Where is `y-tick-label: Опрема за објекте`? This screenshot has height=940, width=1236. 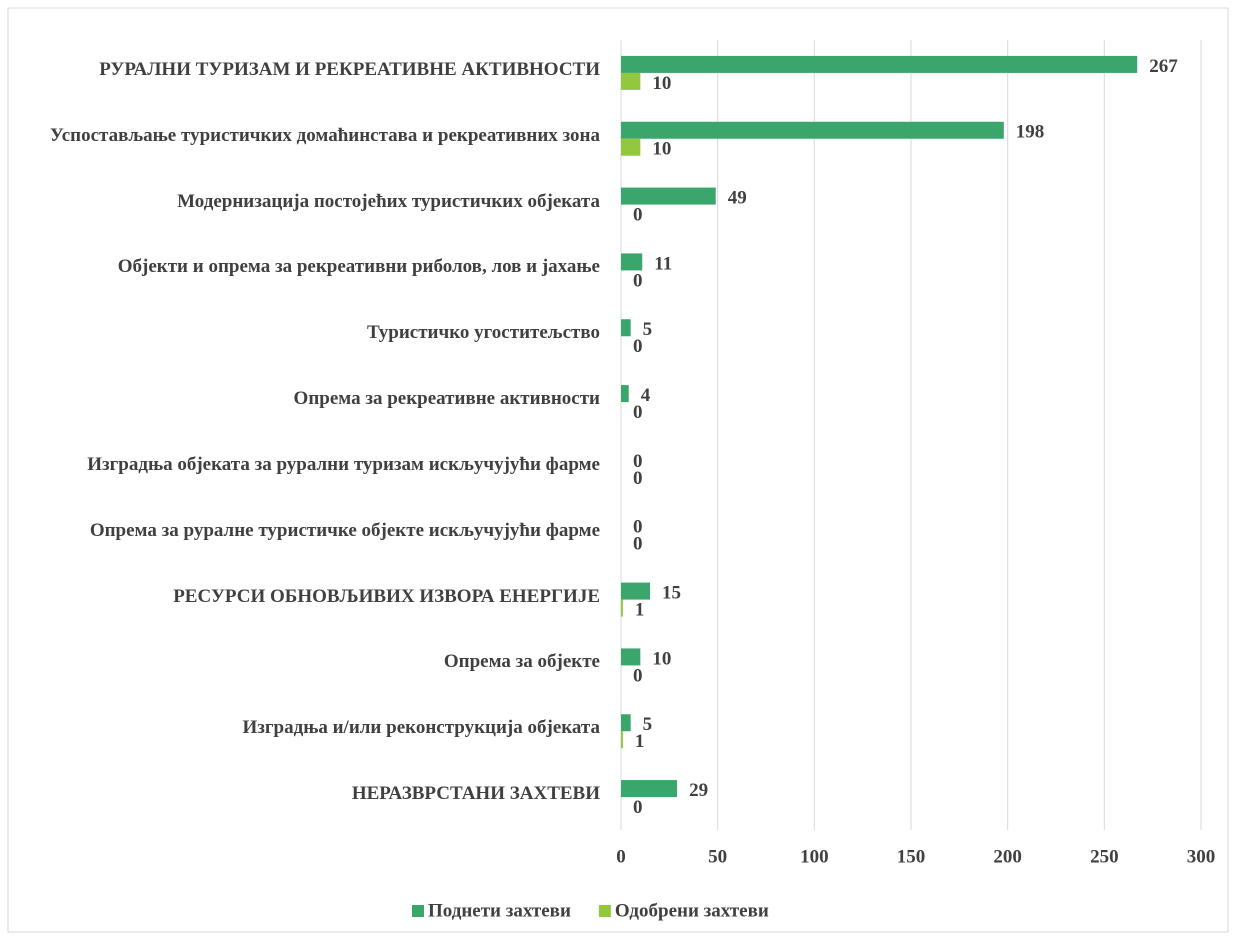 y-tick-label: Опрема за објекте is located at coordinates (521, 662).